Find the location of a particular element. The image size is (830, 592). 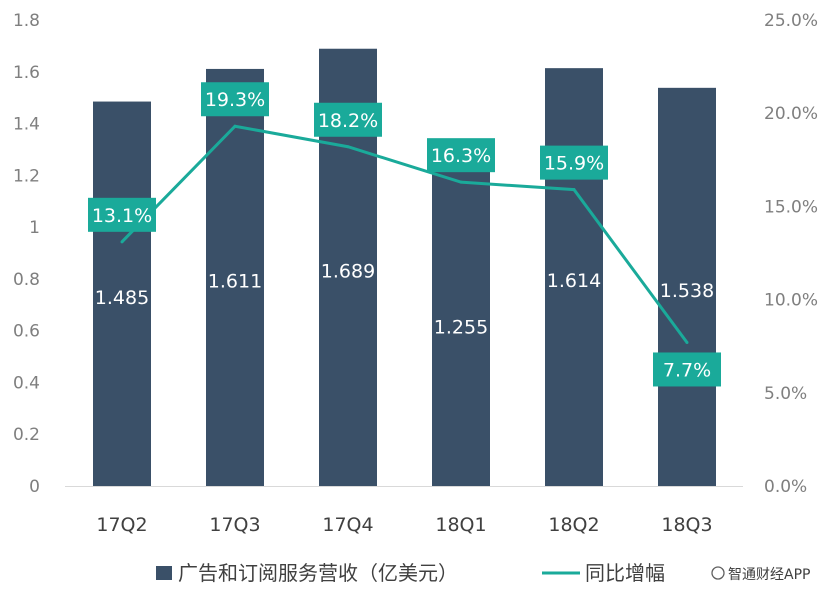

right-axis-tick-label: 15.0% is located at coordinates (791, 207).